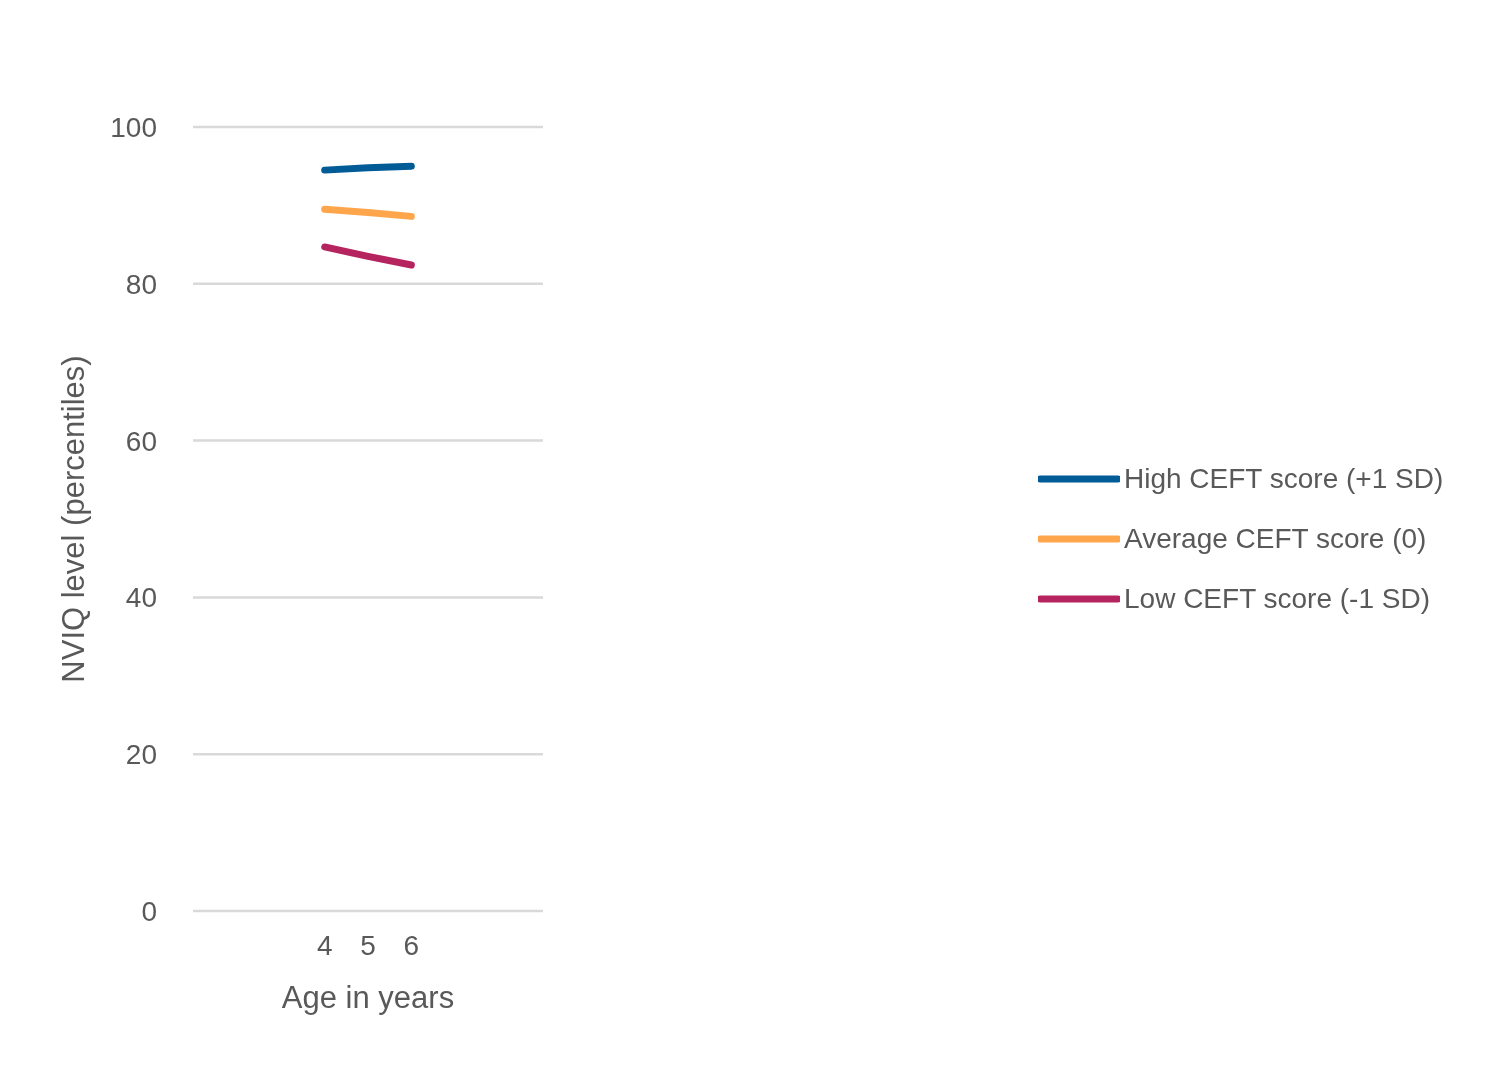 This screenshot has width=1489, height=1082. I want to click on x-tick-label: 5, so click(368, 945).